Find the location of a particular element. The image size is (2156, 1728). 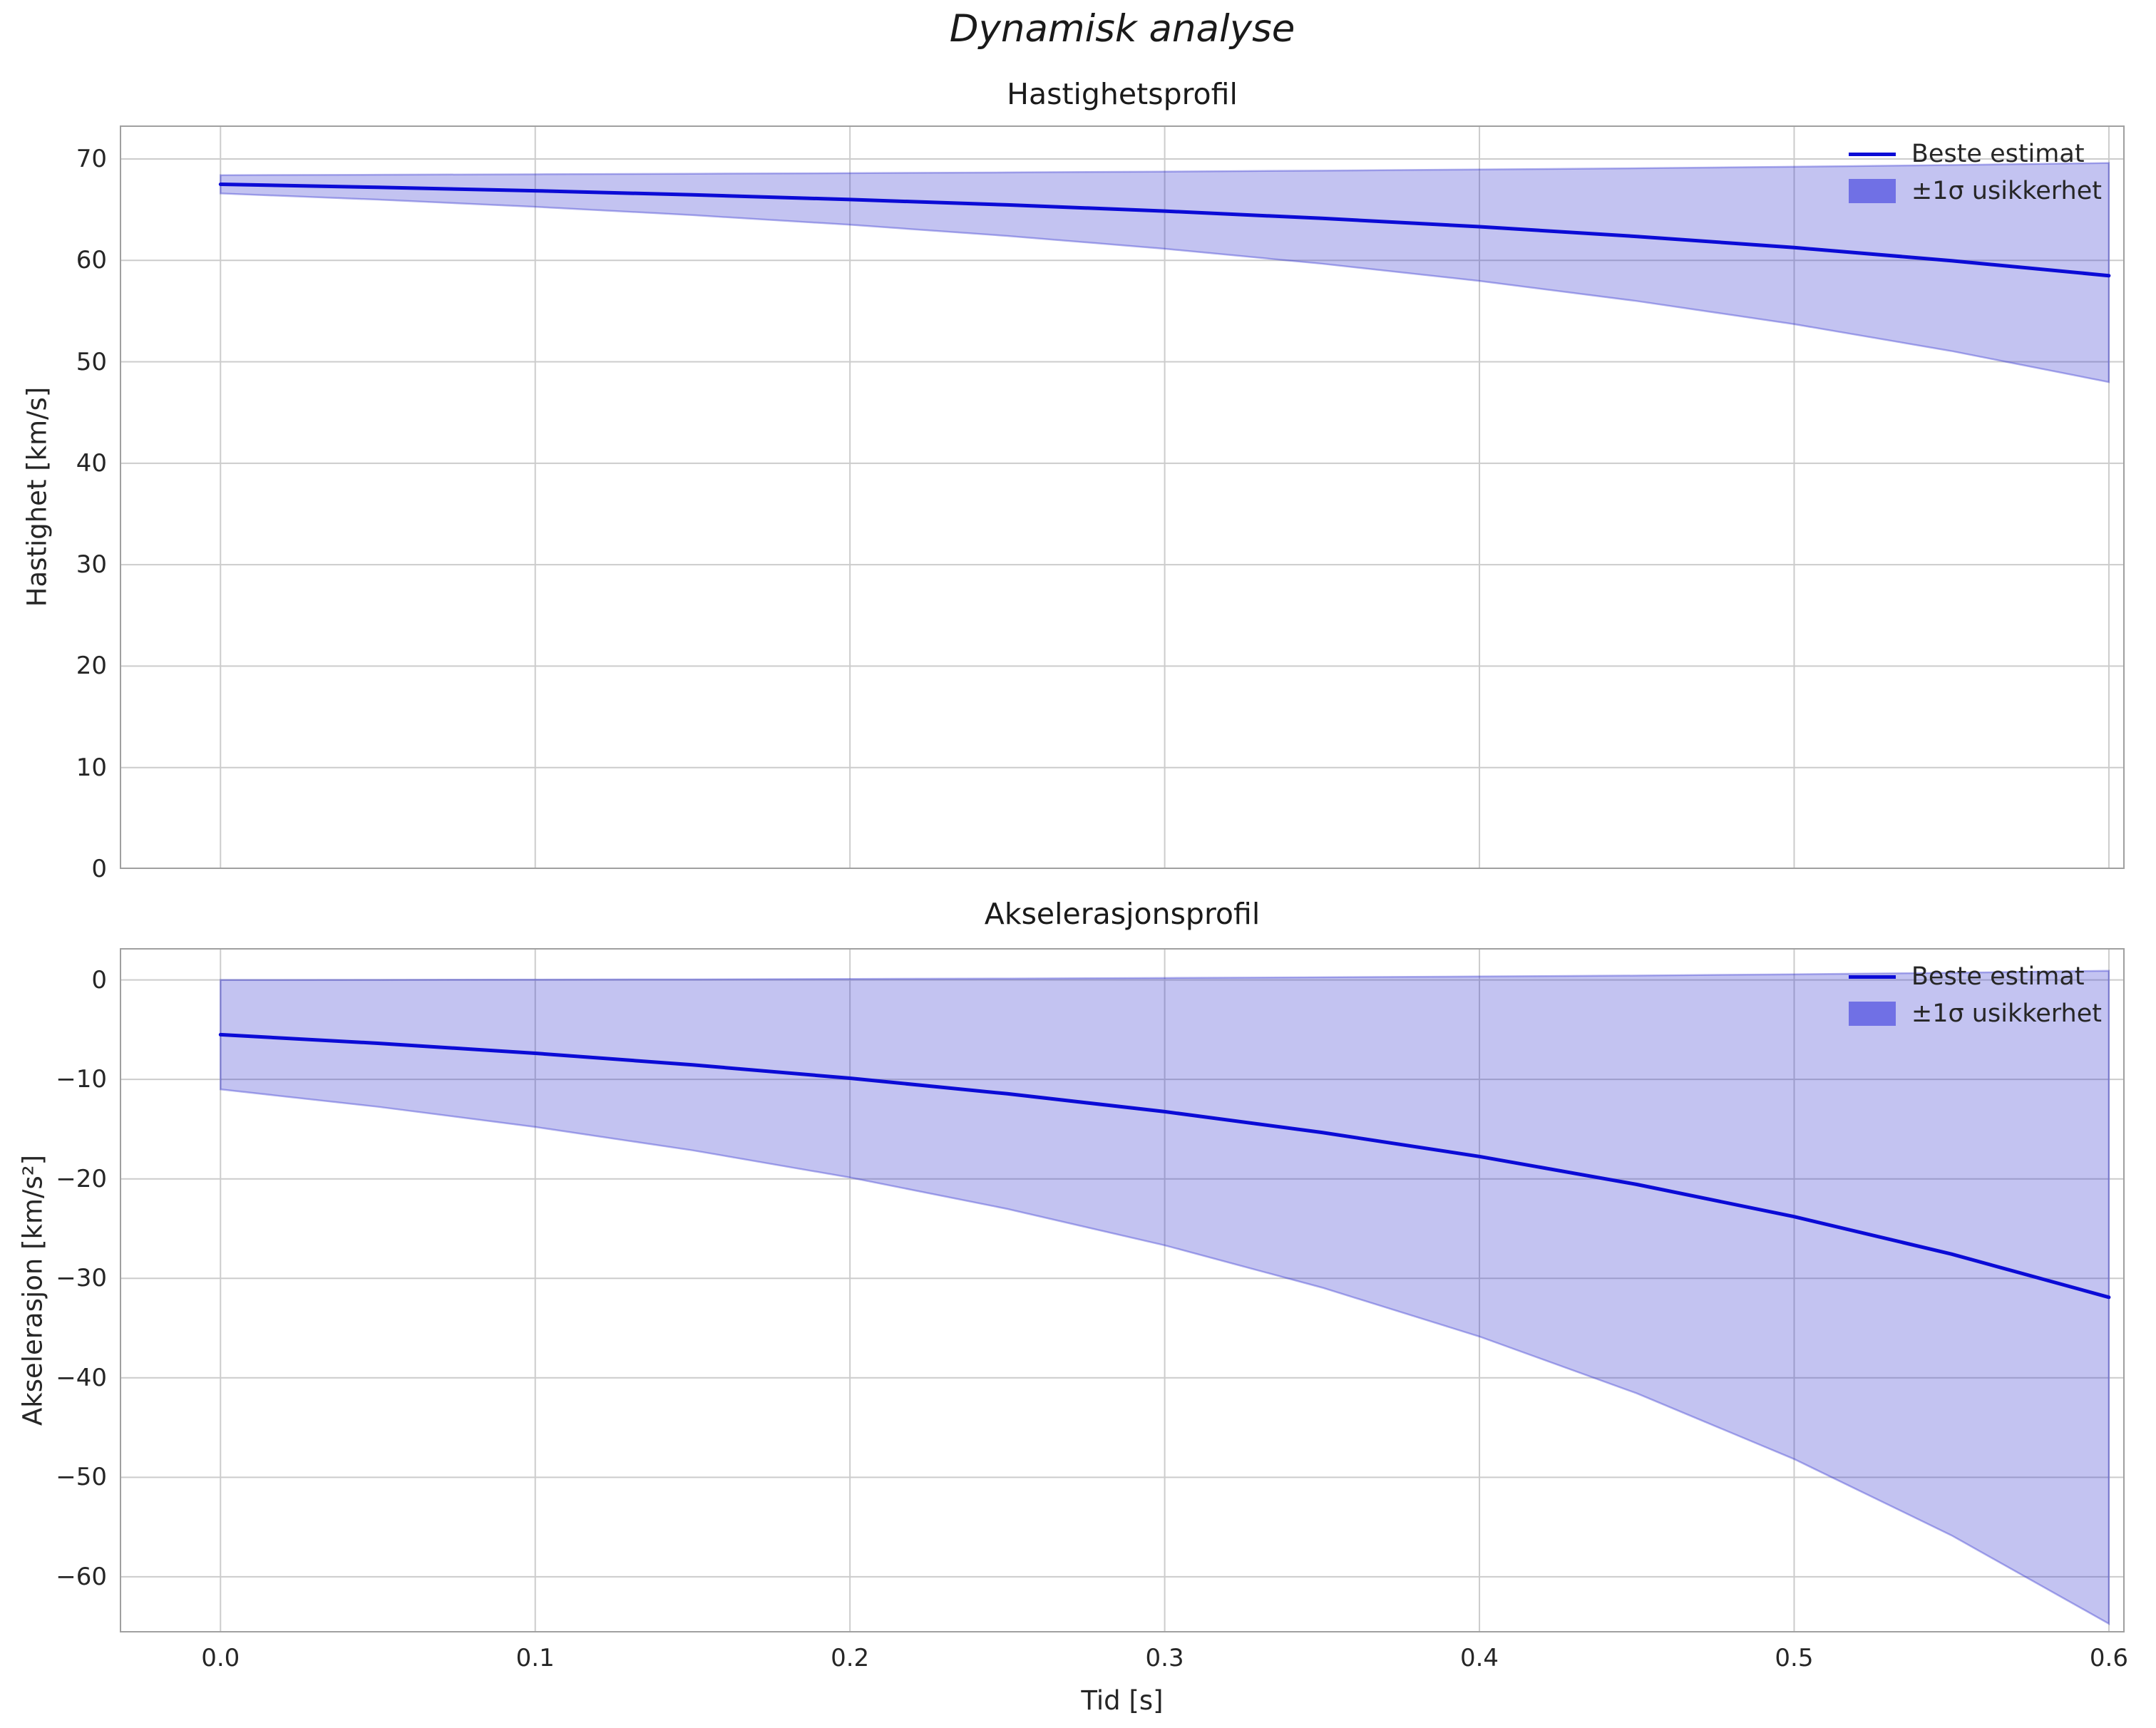

y-tick-label: 70 is located at coordinates (91, 158).